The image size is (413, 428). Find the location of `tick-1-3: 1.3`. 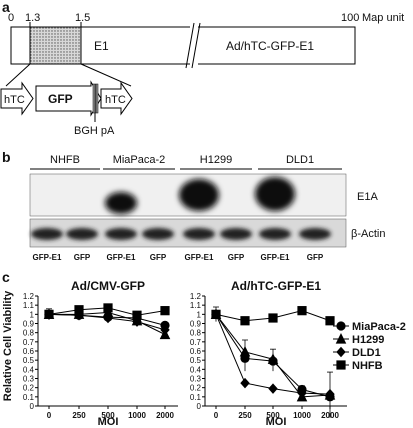

tick-1-3: 1.3 is located at coordinates (32, 18).